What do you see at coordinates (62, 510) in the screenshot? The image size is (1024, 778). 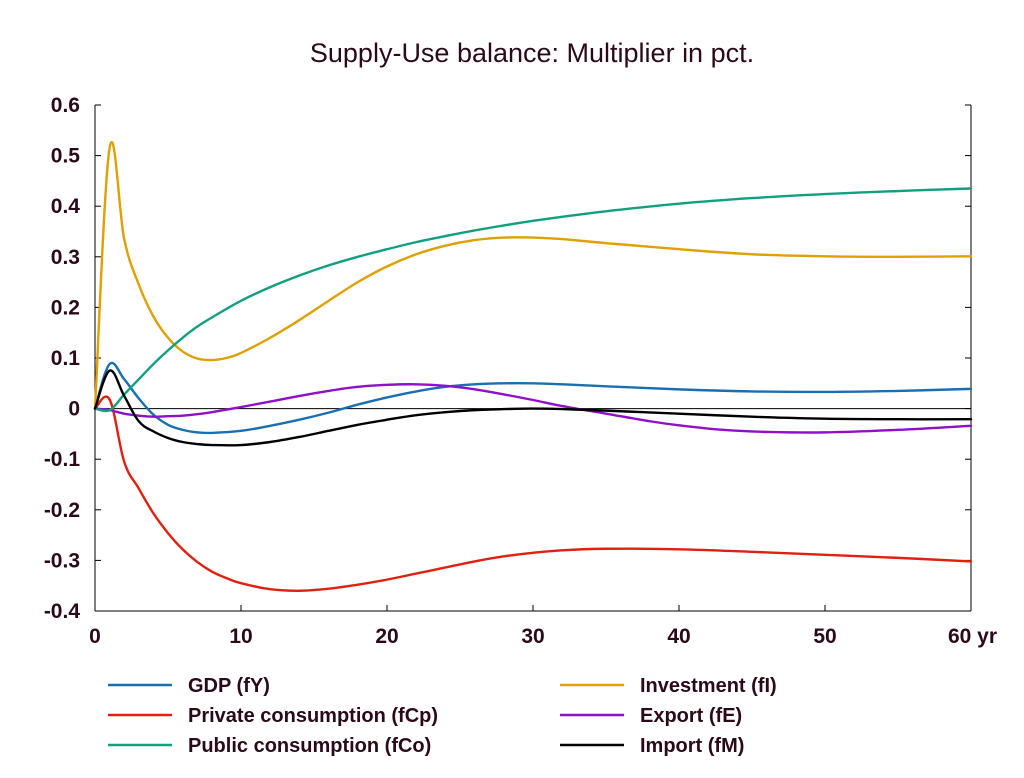 I see `y-tick-label: -0.2` at bounding box center [62, 510].